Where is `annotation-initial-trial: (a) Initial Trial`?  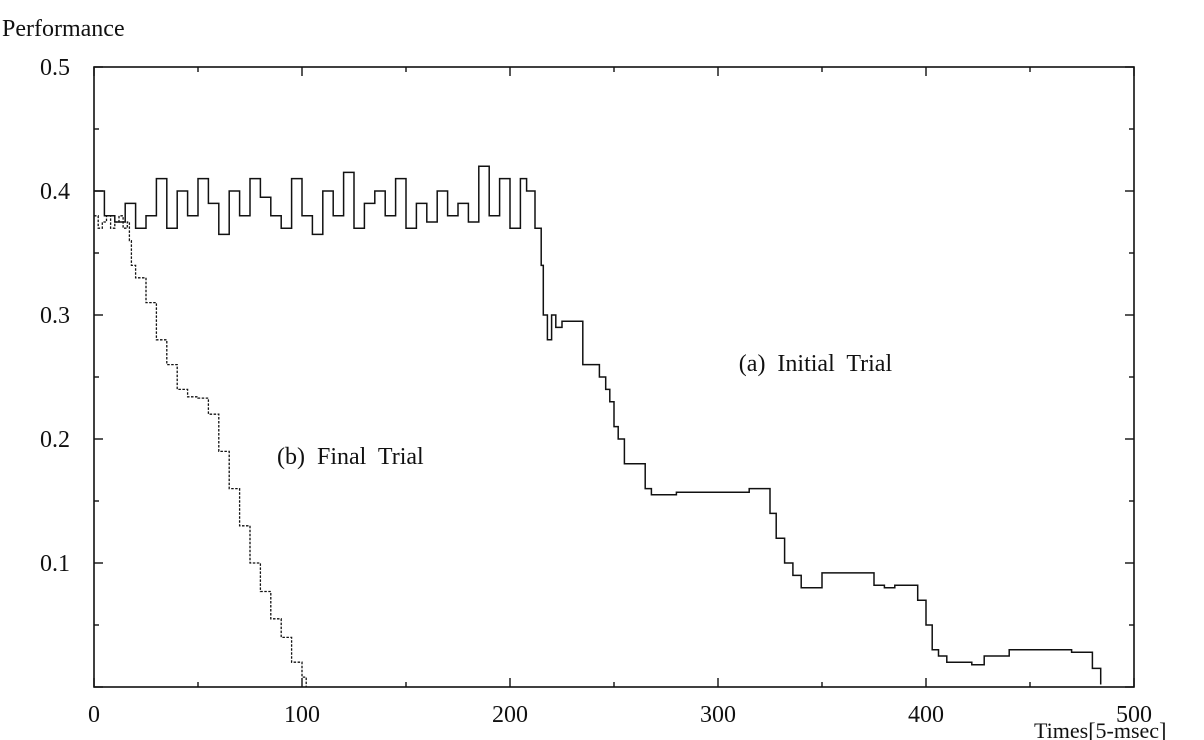
annotation-initial-trial: (a) Initial Trial is located at coordinates (816, 364).